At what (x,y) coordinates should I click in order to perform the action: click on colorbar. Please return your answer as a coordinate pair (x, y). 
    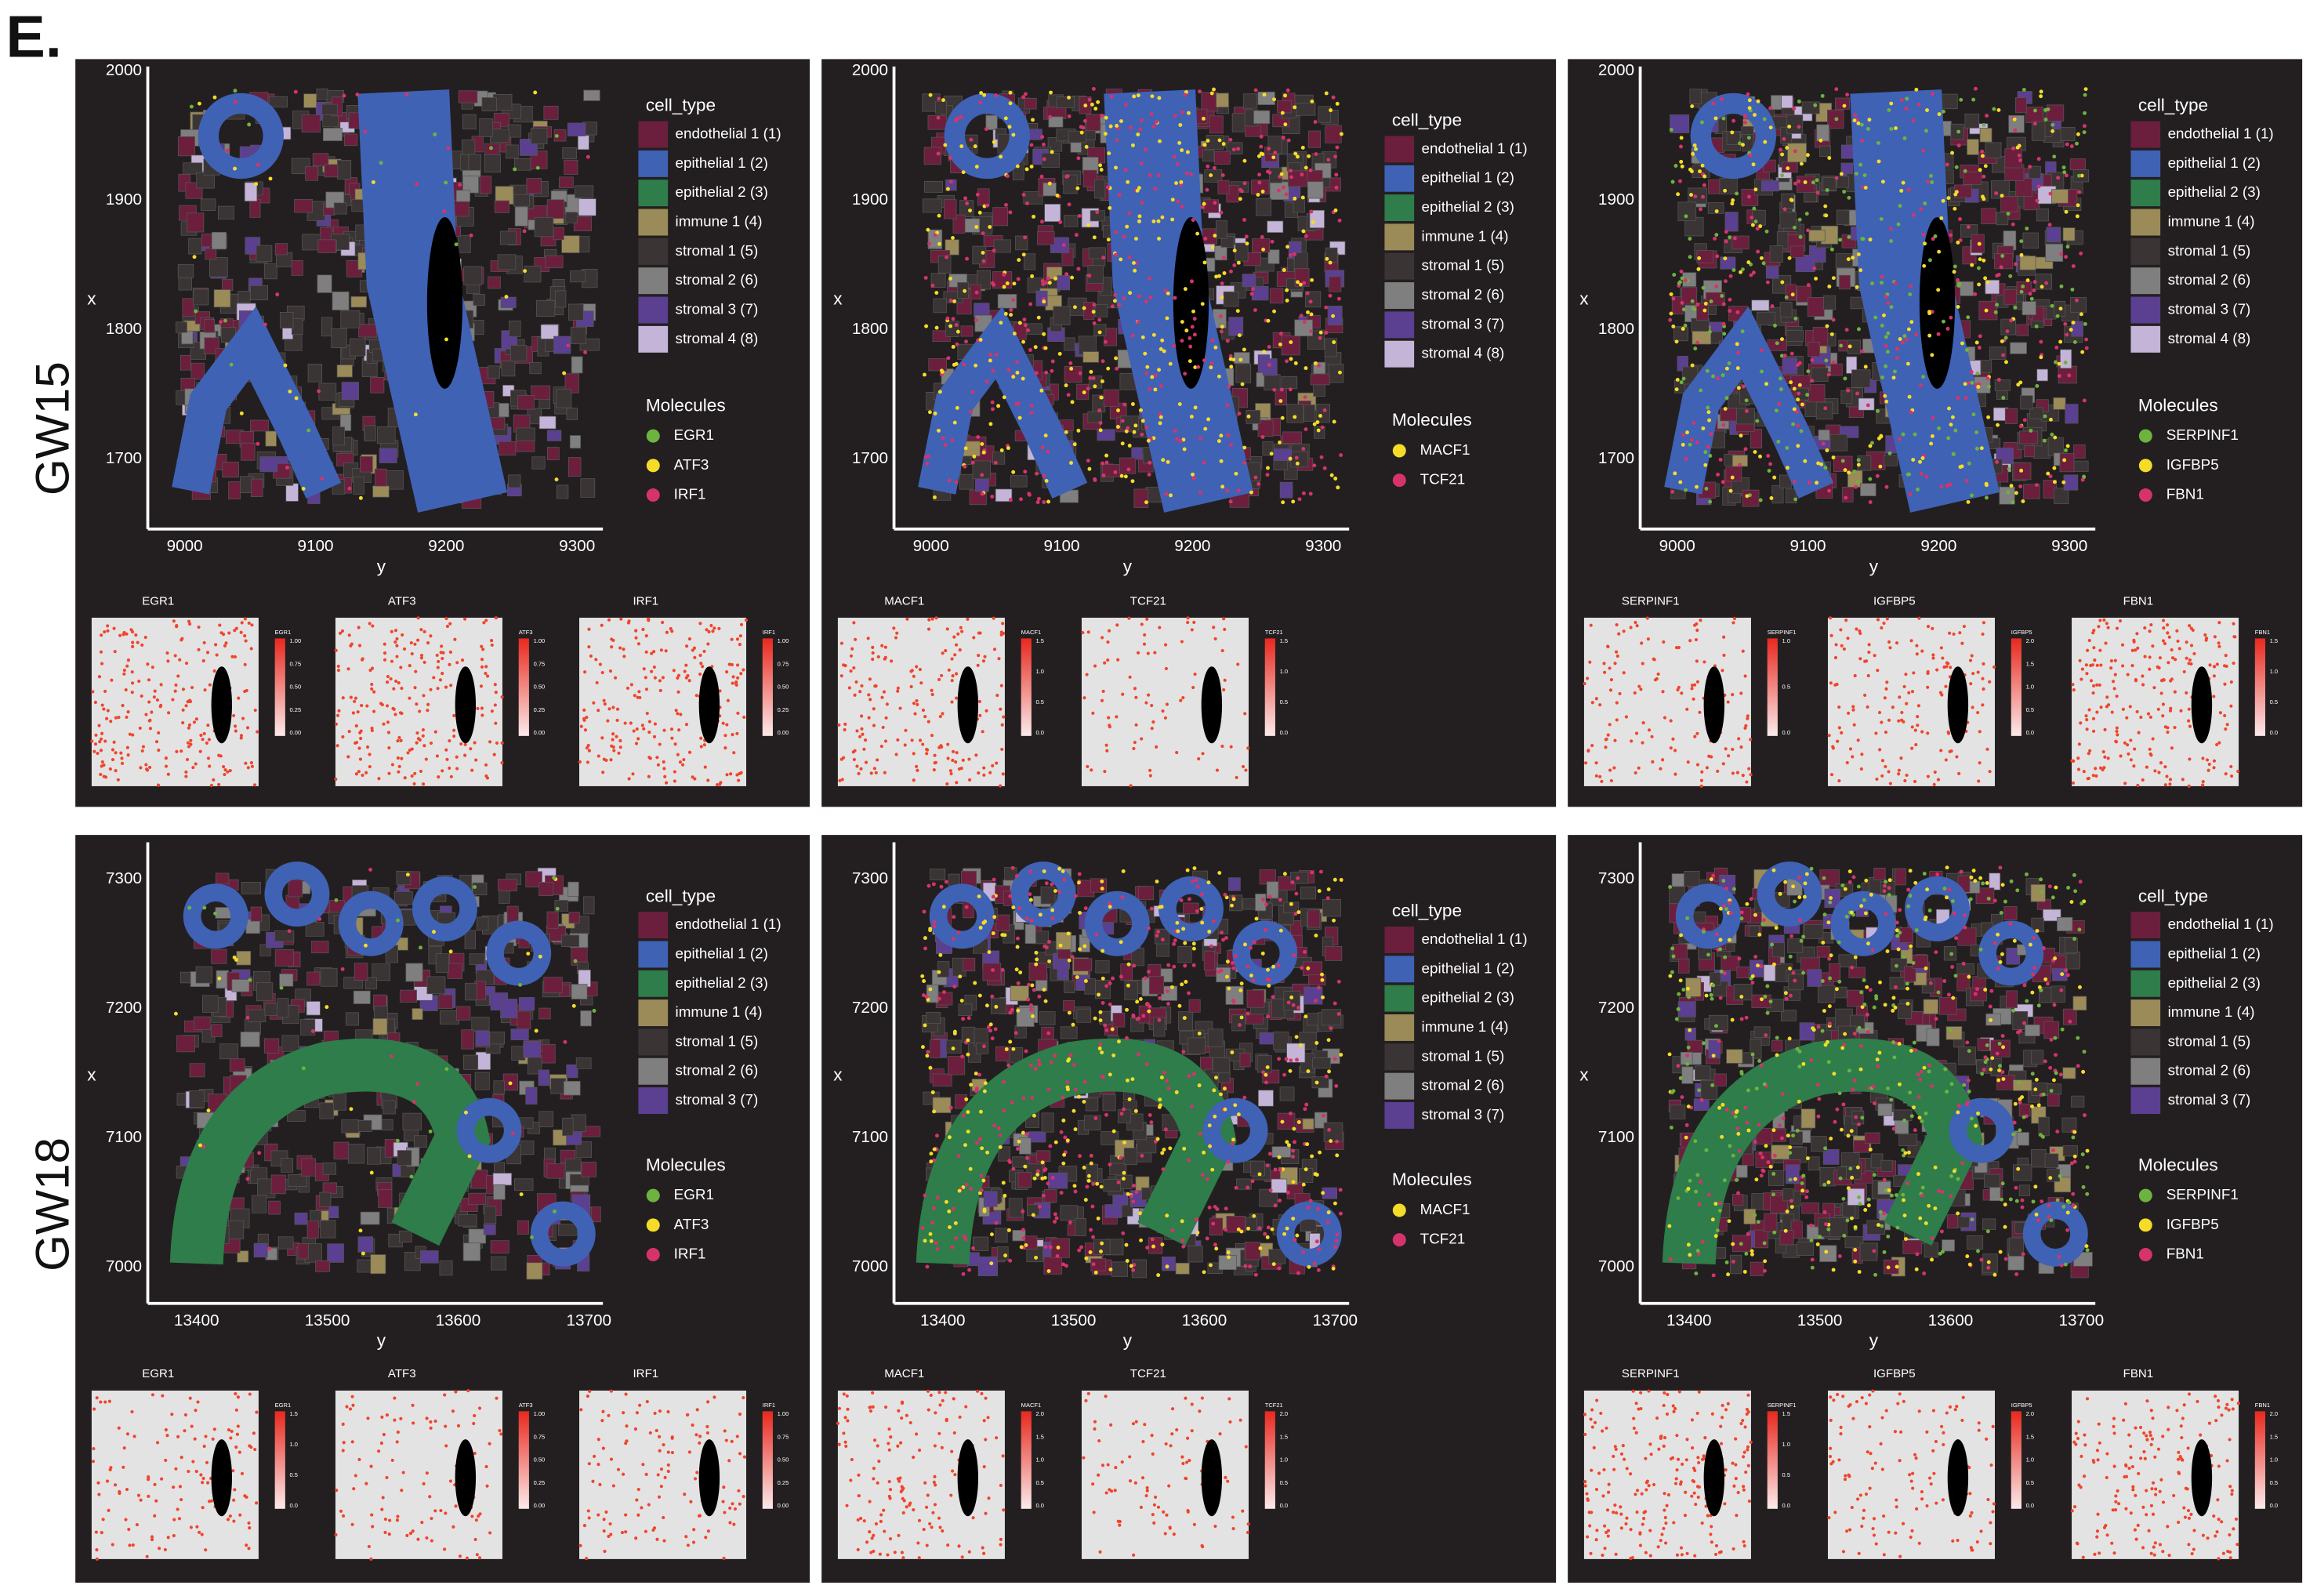
    Looking at the image, I should click on (767, 687).